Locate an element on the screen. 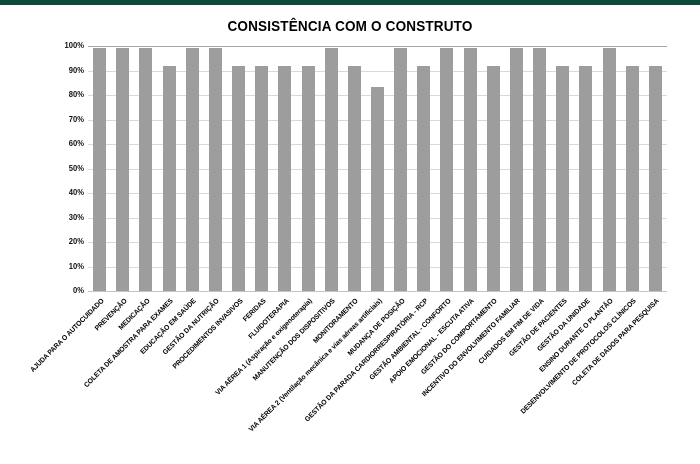 This screenshot has height=464, width=700. gridline is located at coordinates (377, 71).